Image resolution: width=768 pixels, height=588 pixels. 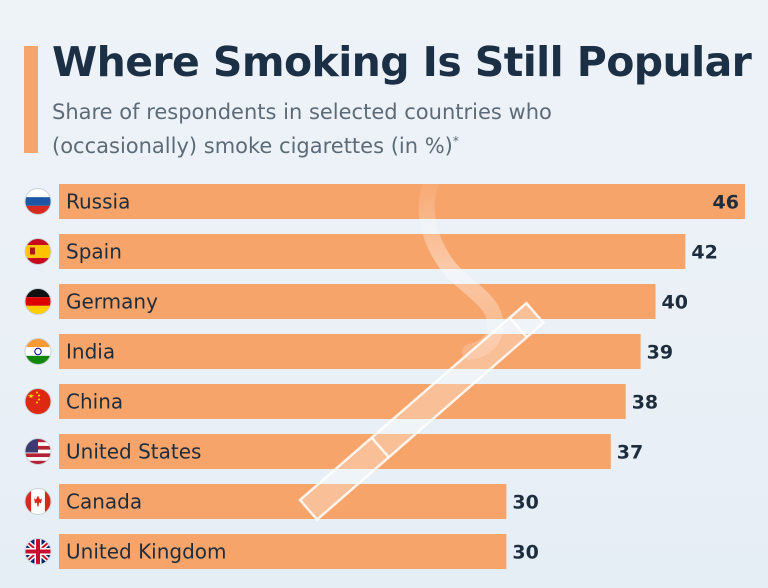 What do you see at coordinates (38, 251) in the screenshot?
I see `spain-flag-icon` at bounding box center [38, 251].